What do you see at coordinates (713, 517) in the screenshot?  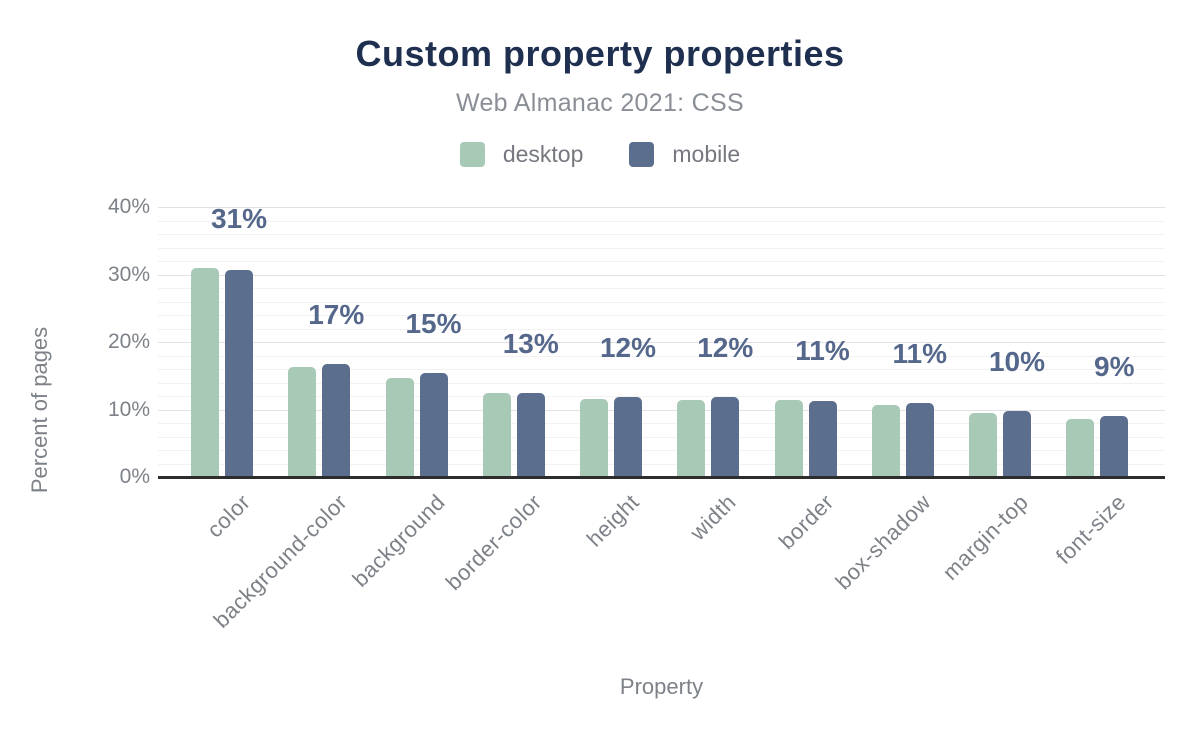 I see `x-tick-label: width` at bounding box center [713, 517].